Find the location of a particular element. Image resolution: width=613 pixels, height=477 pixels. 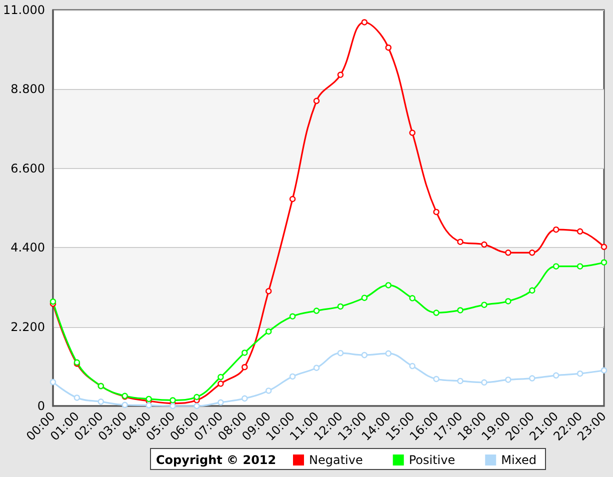

y-tick-label: 11.000 is located at coordinates (23, 10).